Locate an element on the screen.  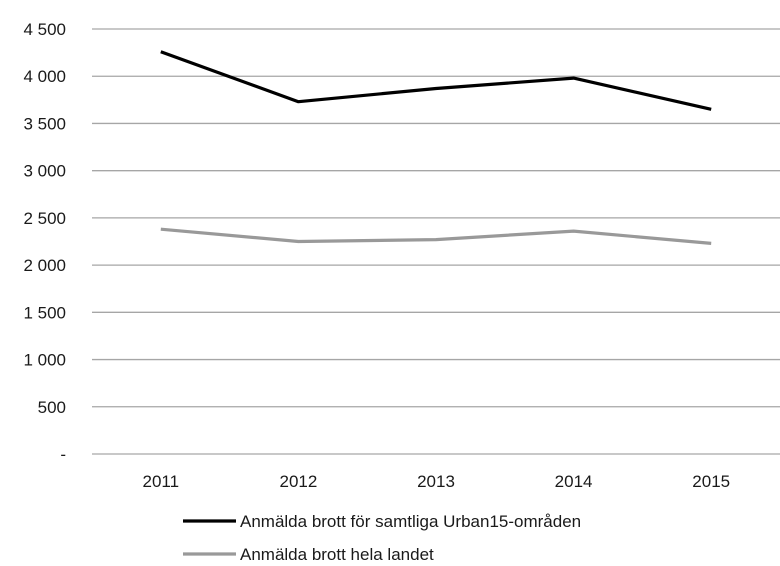
y-tick-label: 3 000 is located at coordinates (44, 171).